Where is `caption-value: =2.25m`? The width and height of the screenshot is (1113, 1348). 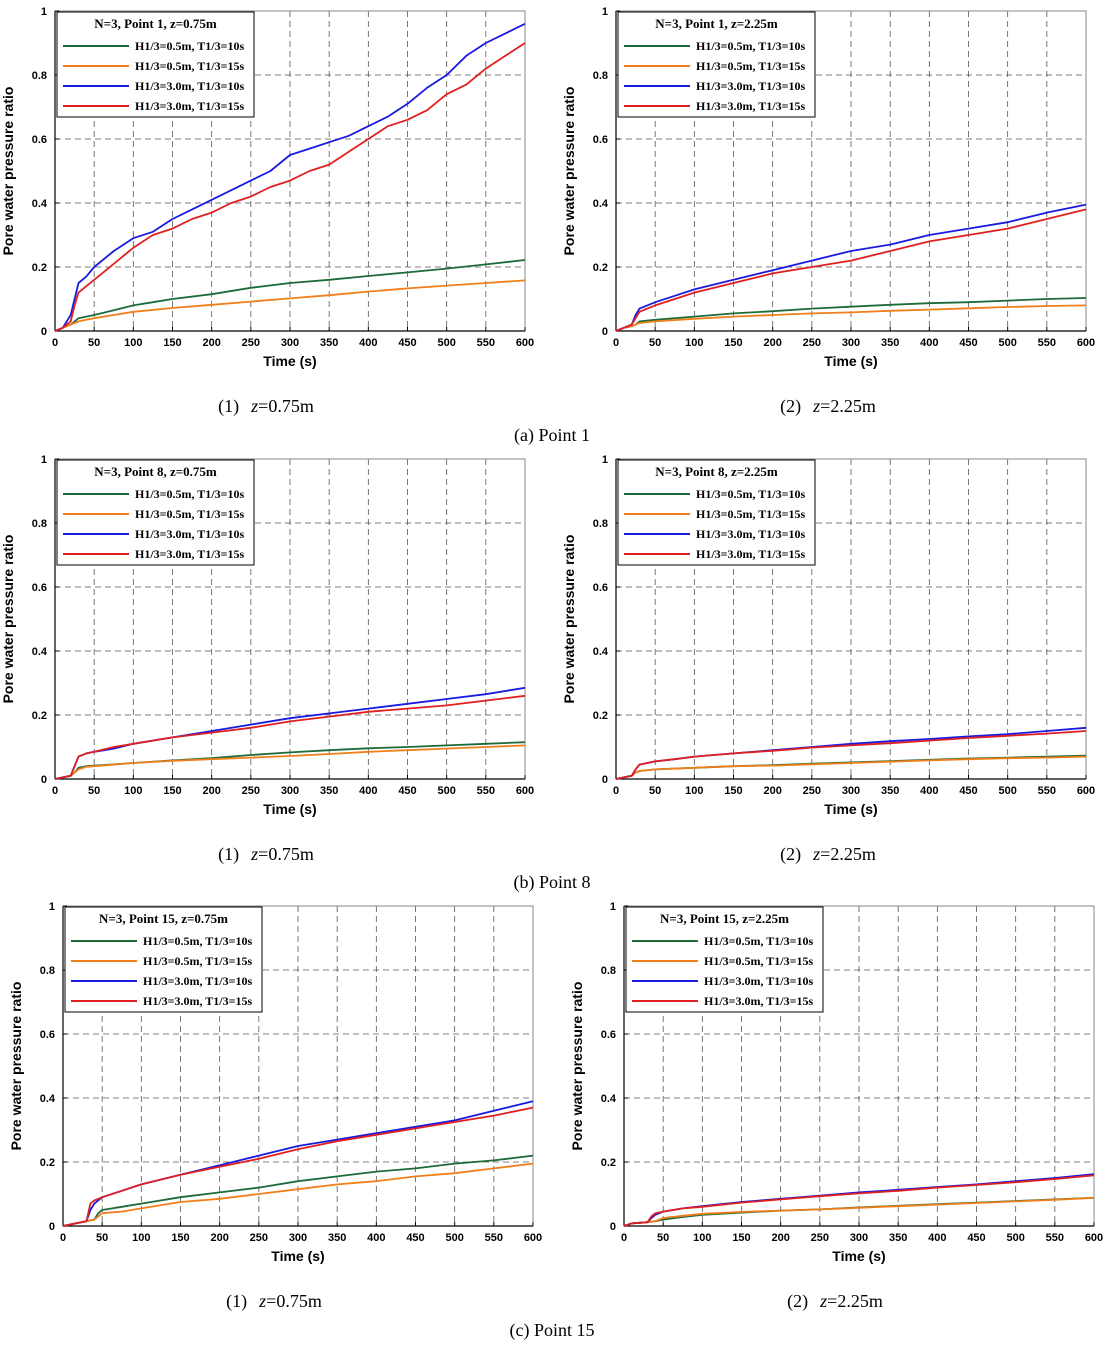
caption-value: =2.25m is located at coordinates (848, 854).